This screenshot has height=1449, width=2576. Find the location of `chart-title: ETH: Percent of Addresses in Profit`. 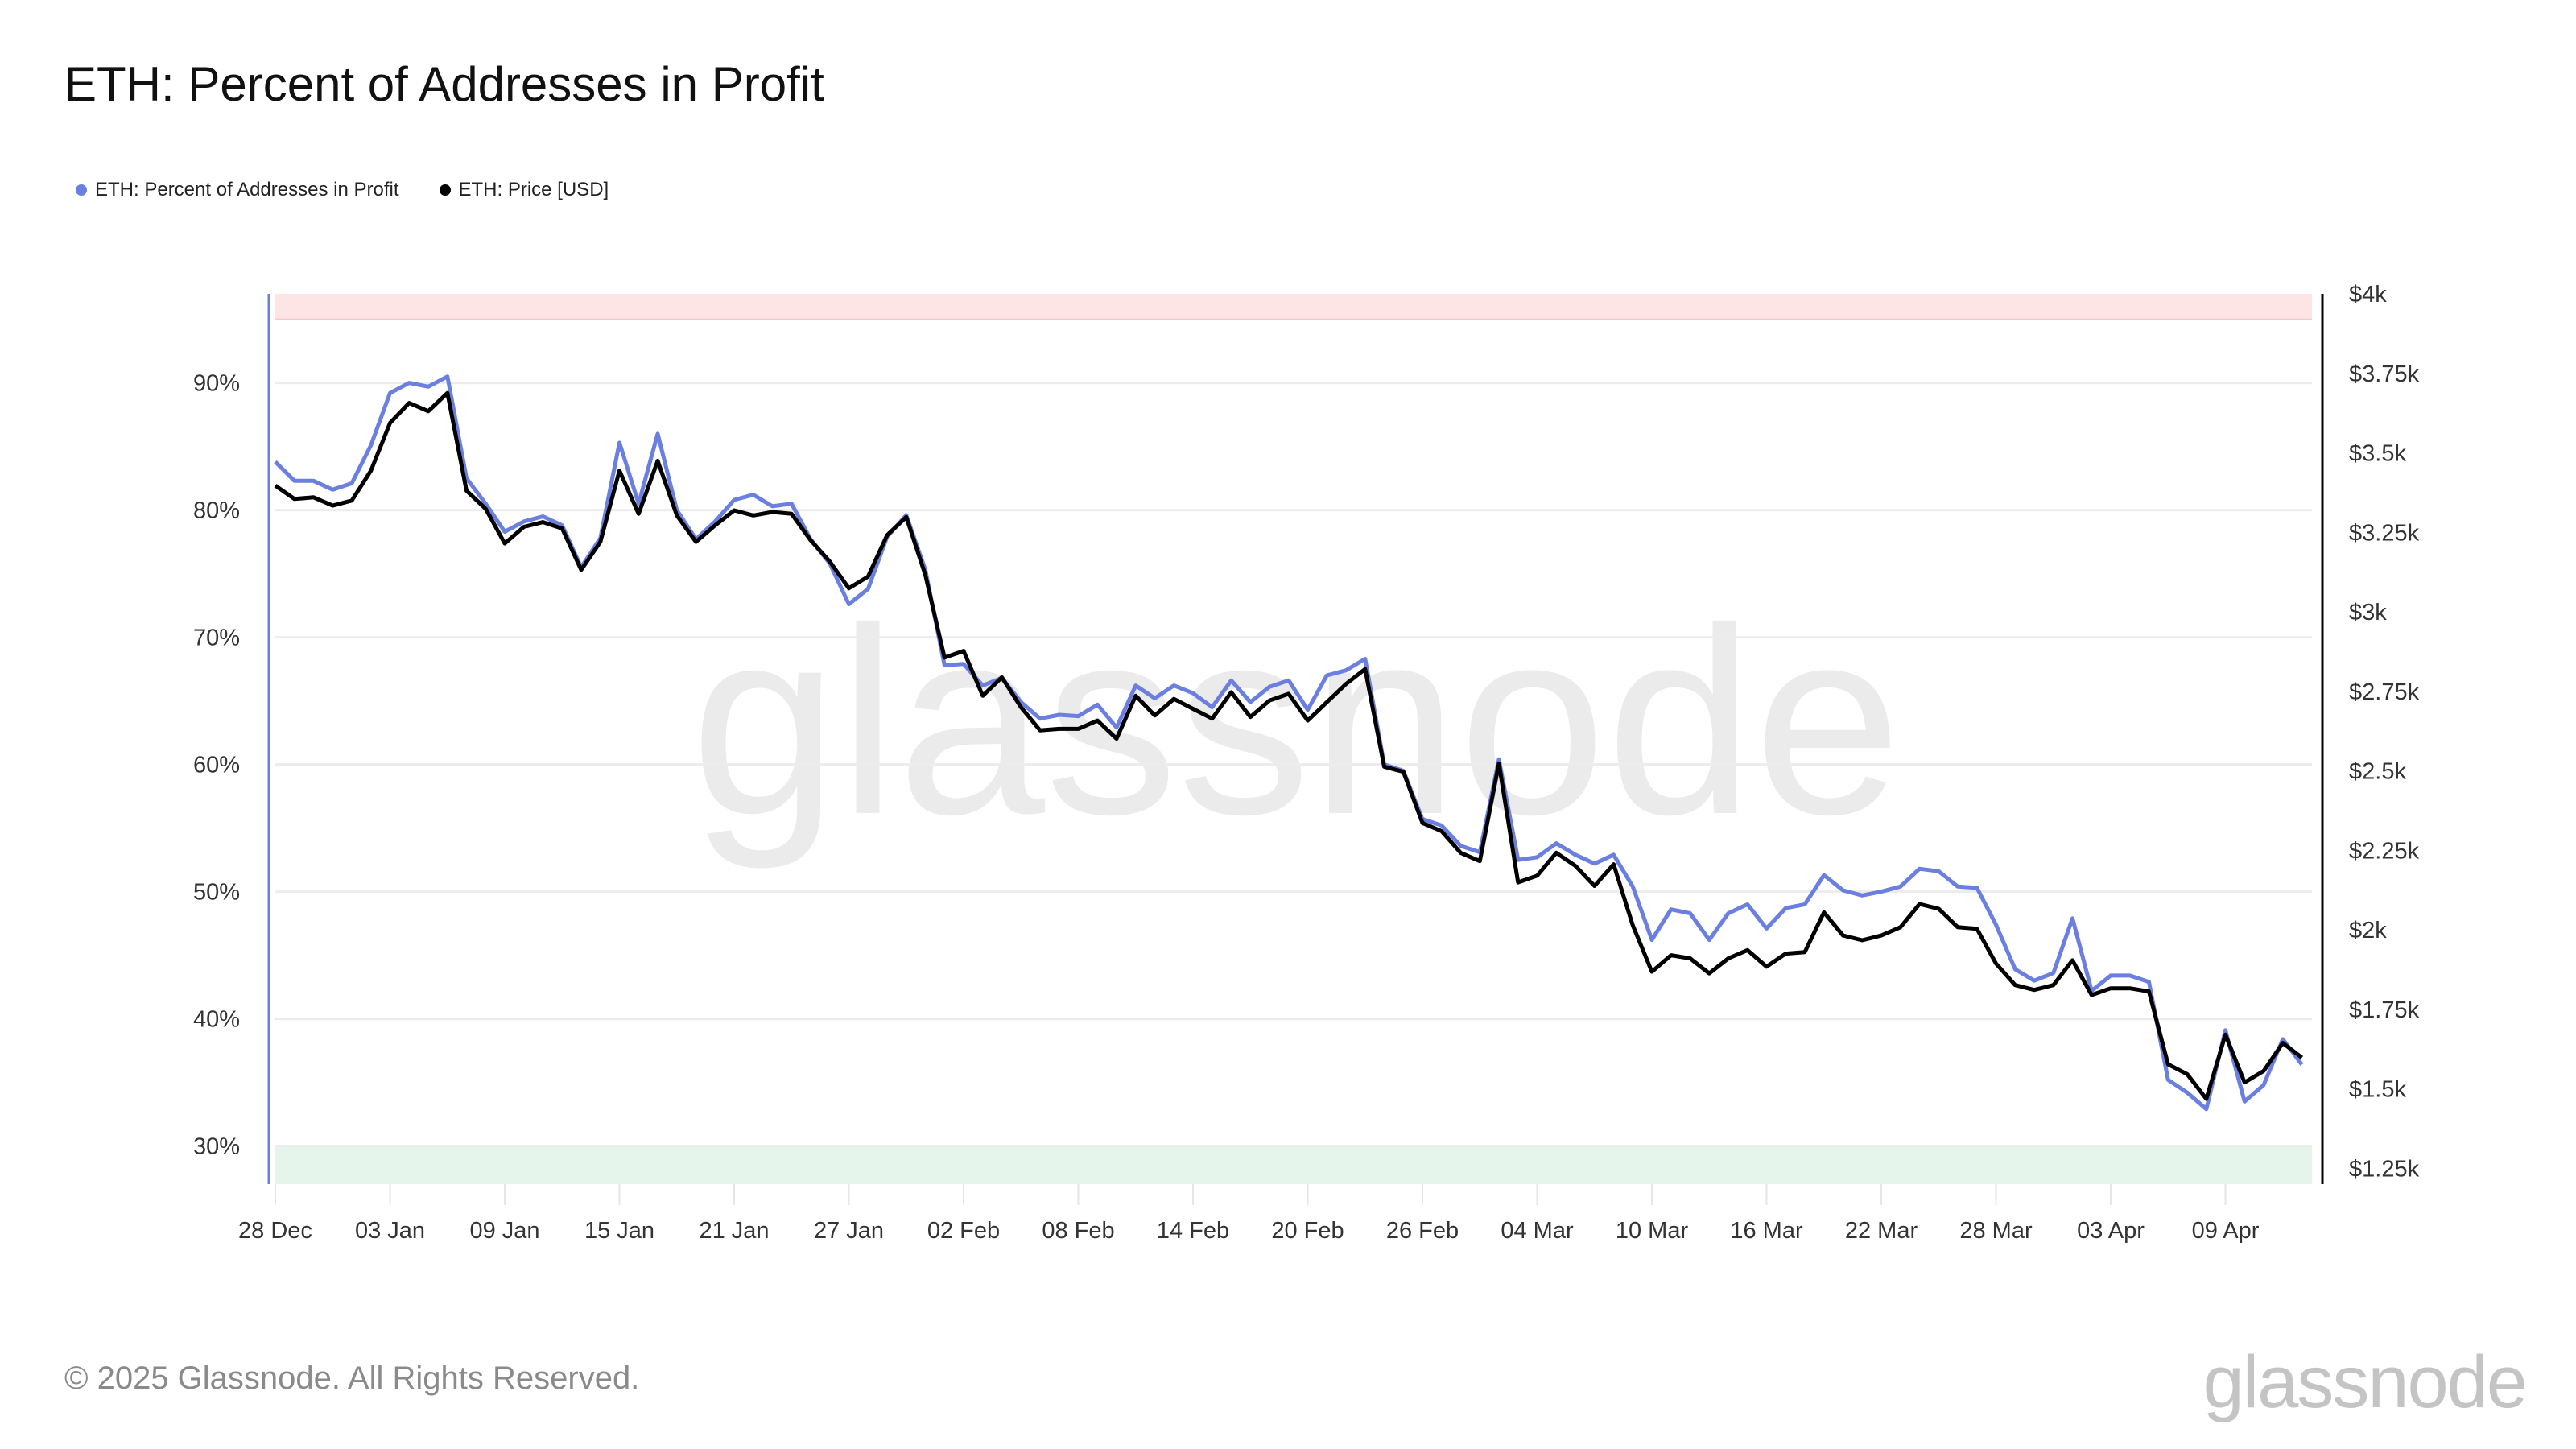

chart-title: ETH: Percent of Addresses in Profit is located at coordinates (444, 84).